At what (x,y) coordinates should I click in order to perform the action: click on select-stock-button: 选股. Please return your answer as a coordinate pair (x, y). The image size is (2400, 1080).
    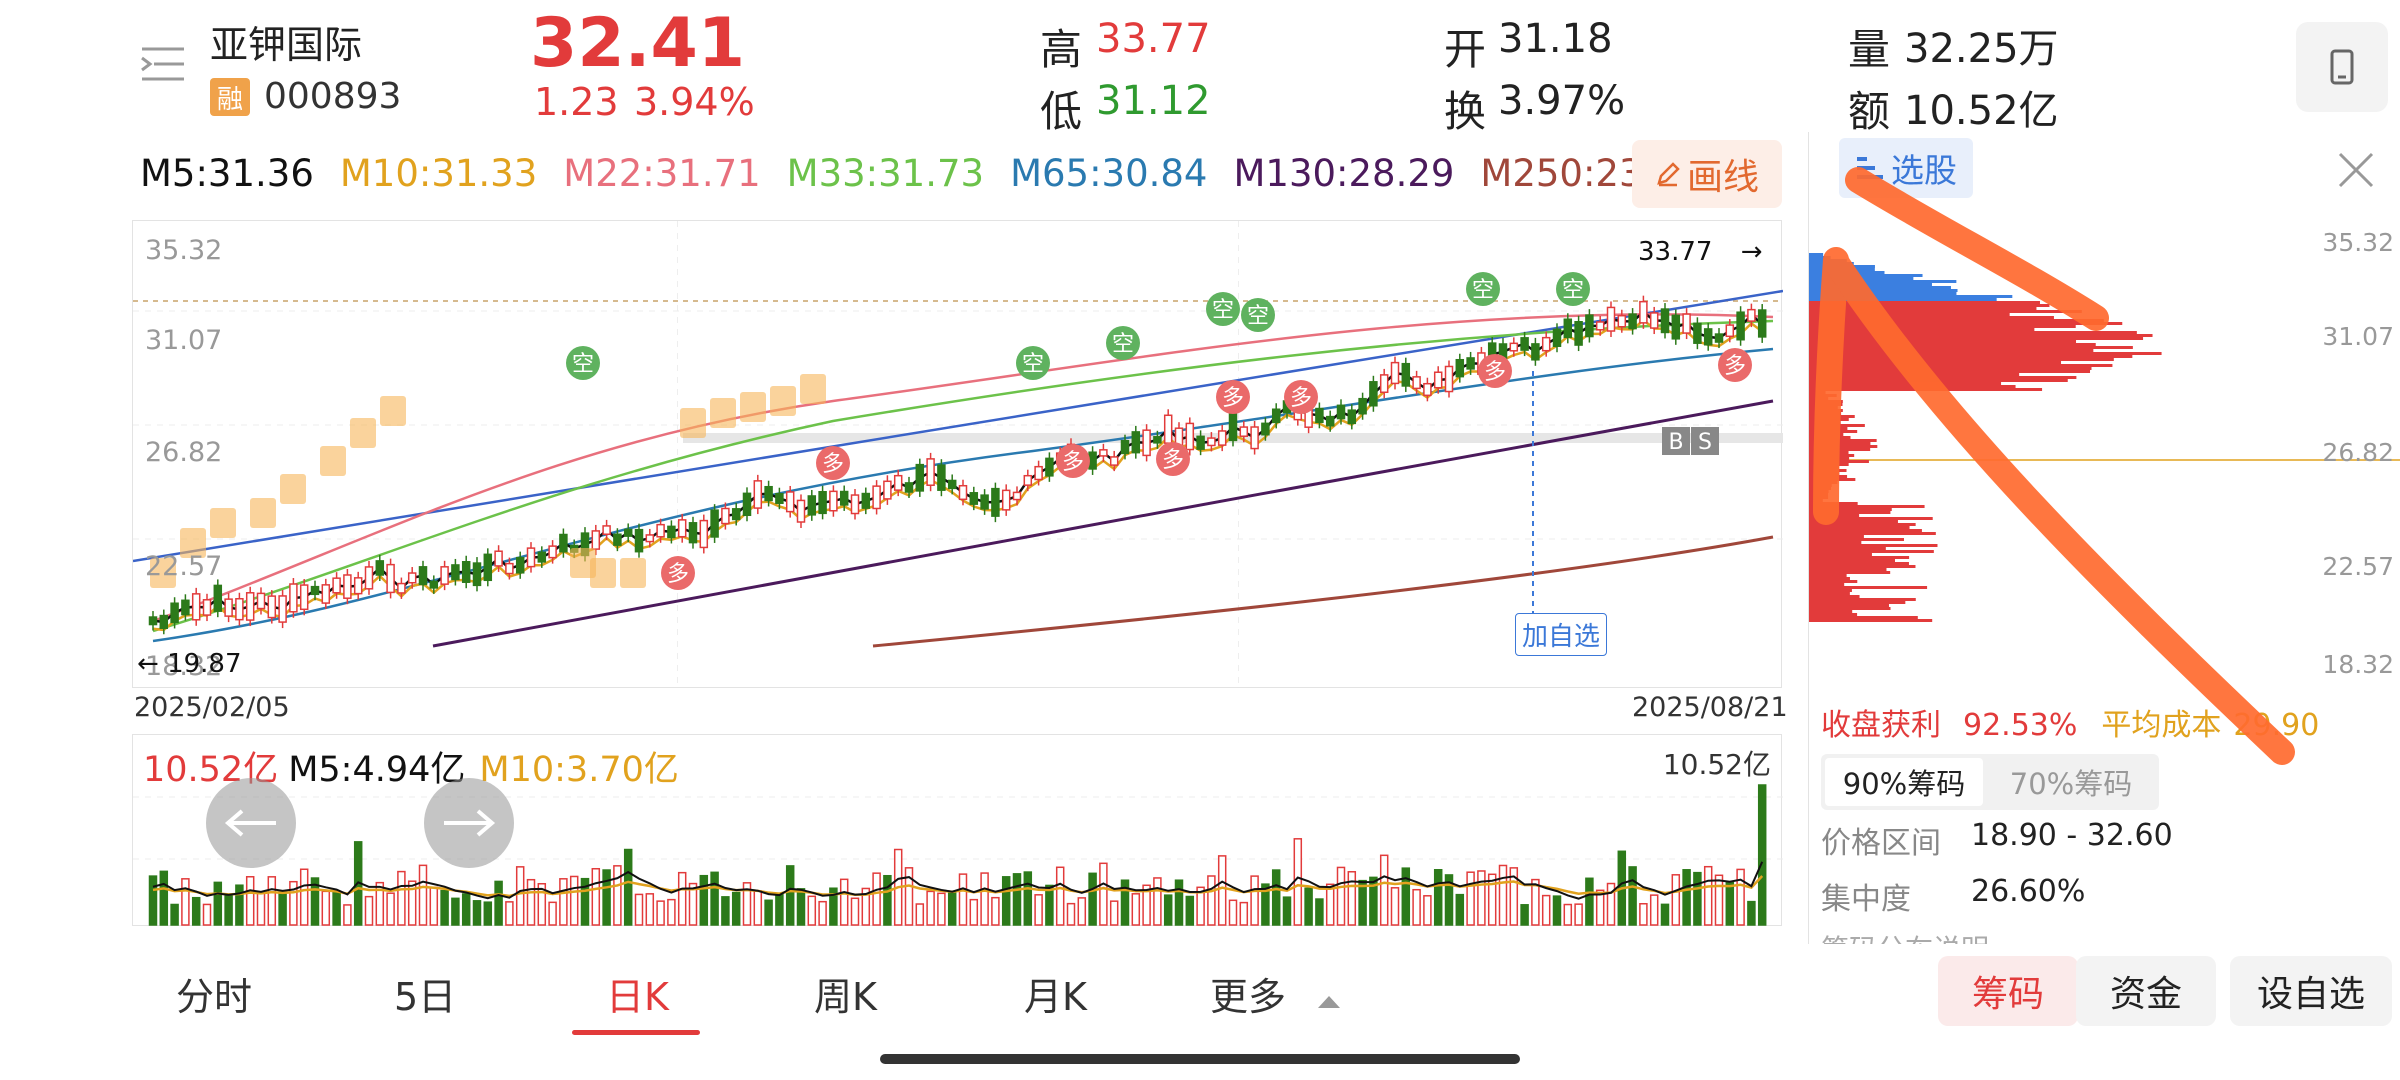
    Looking at the image, I should click on (1906, 168).